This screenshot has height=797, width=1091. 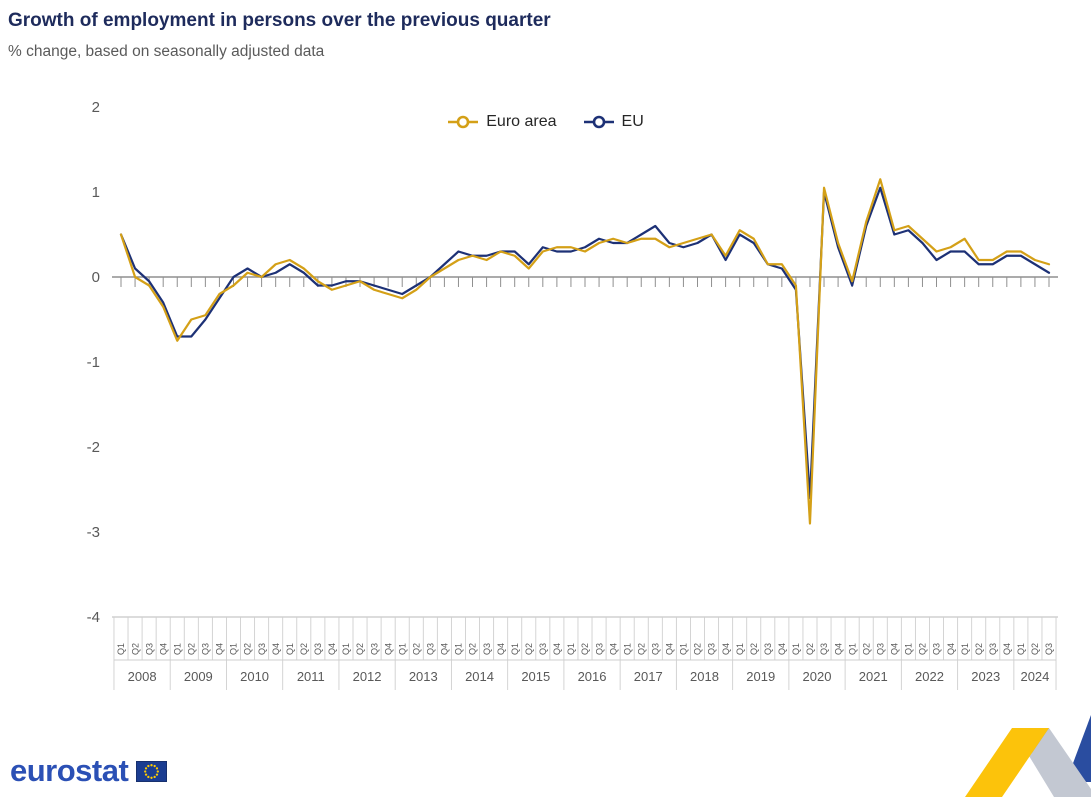 I want to click on legend-item-euro-area: Euro area, so click(x=502, y=122).